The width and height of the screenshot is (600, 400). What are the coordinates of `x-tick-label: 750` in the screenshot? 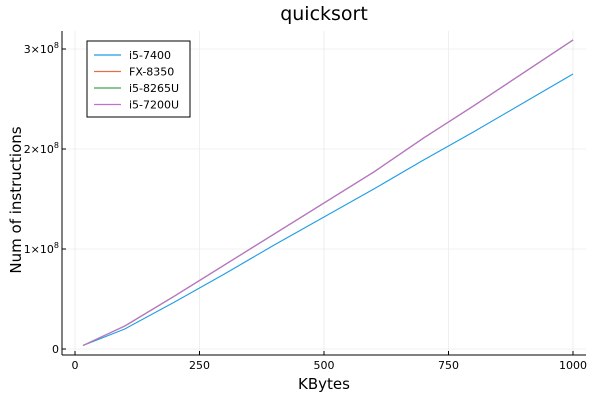 It's located at (448, 365).